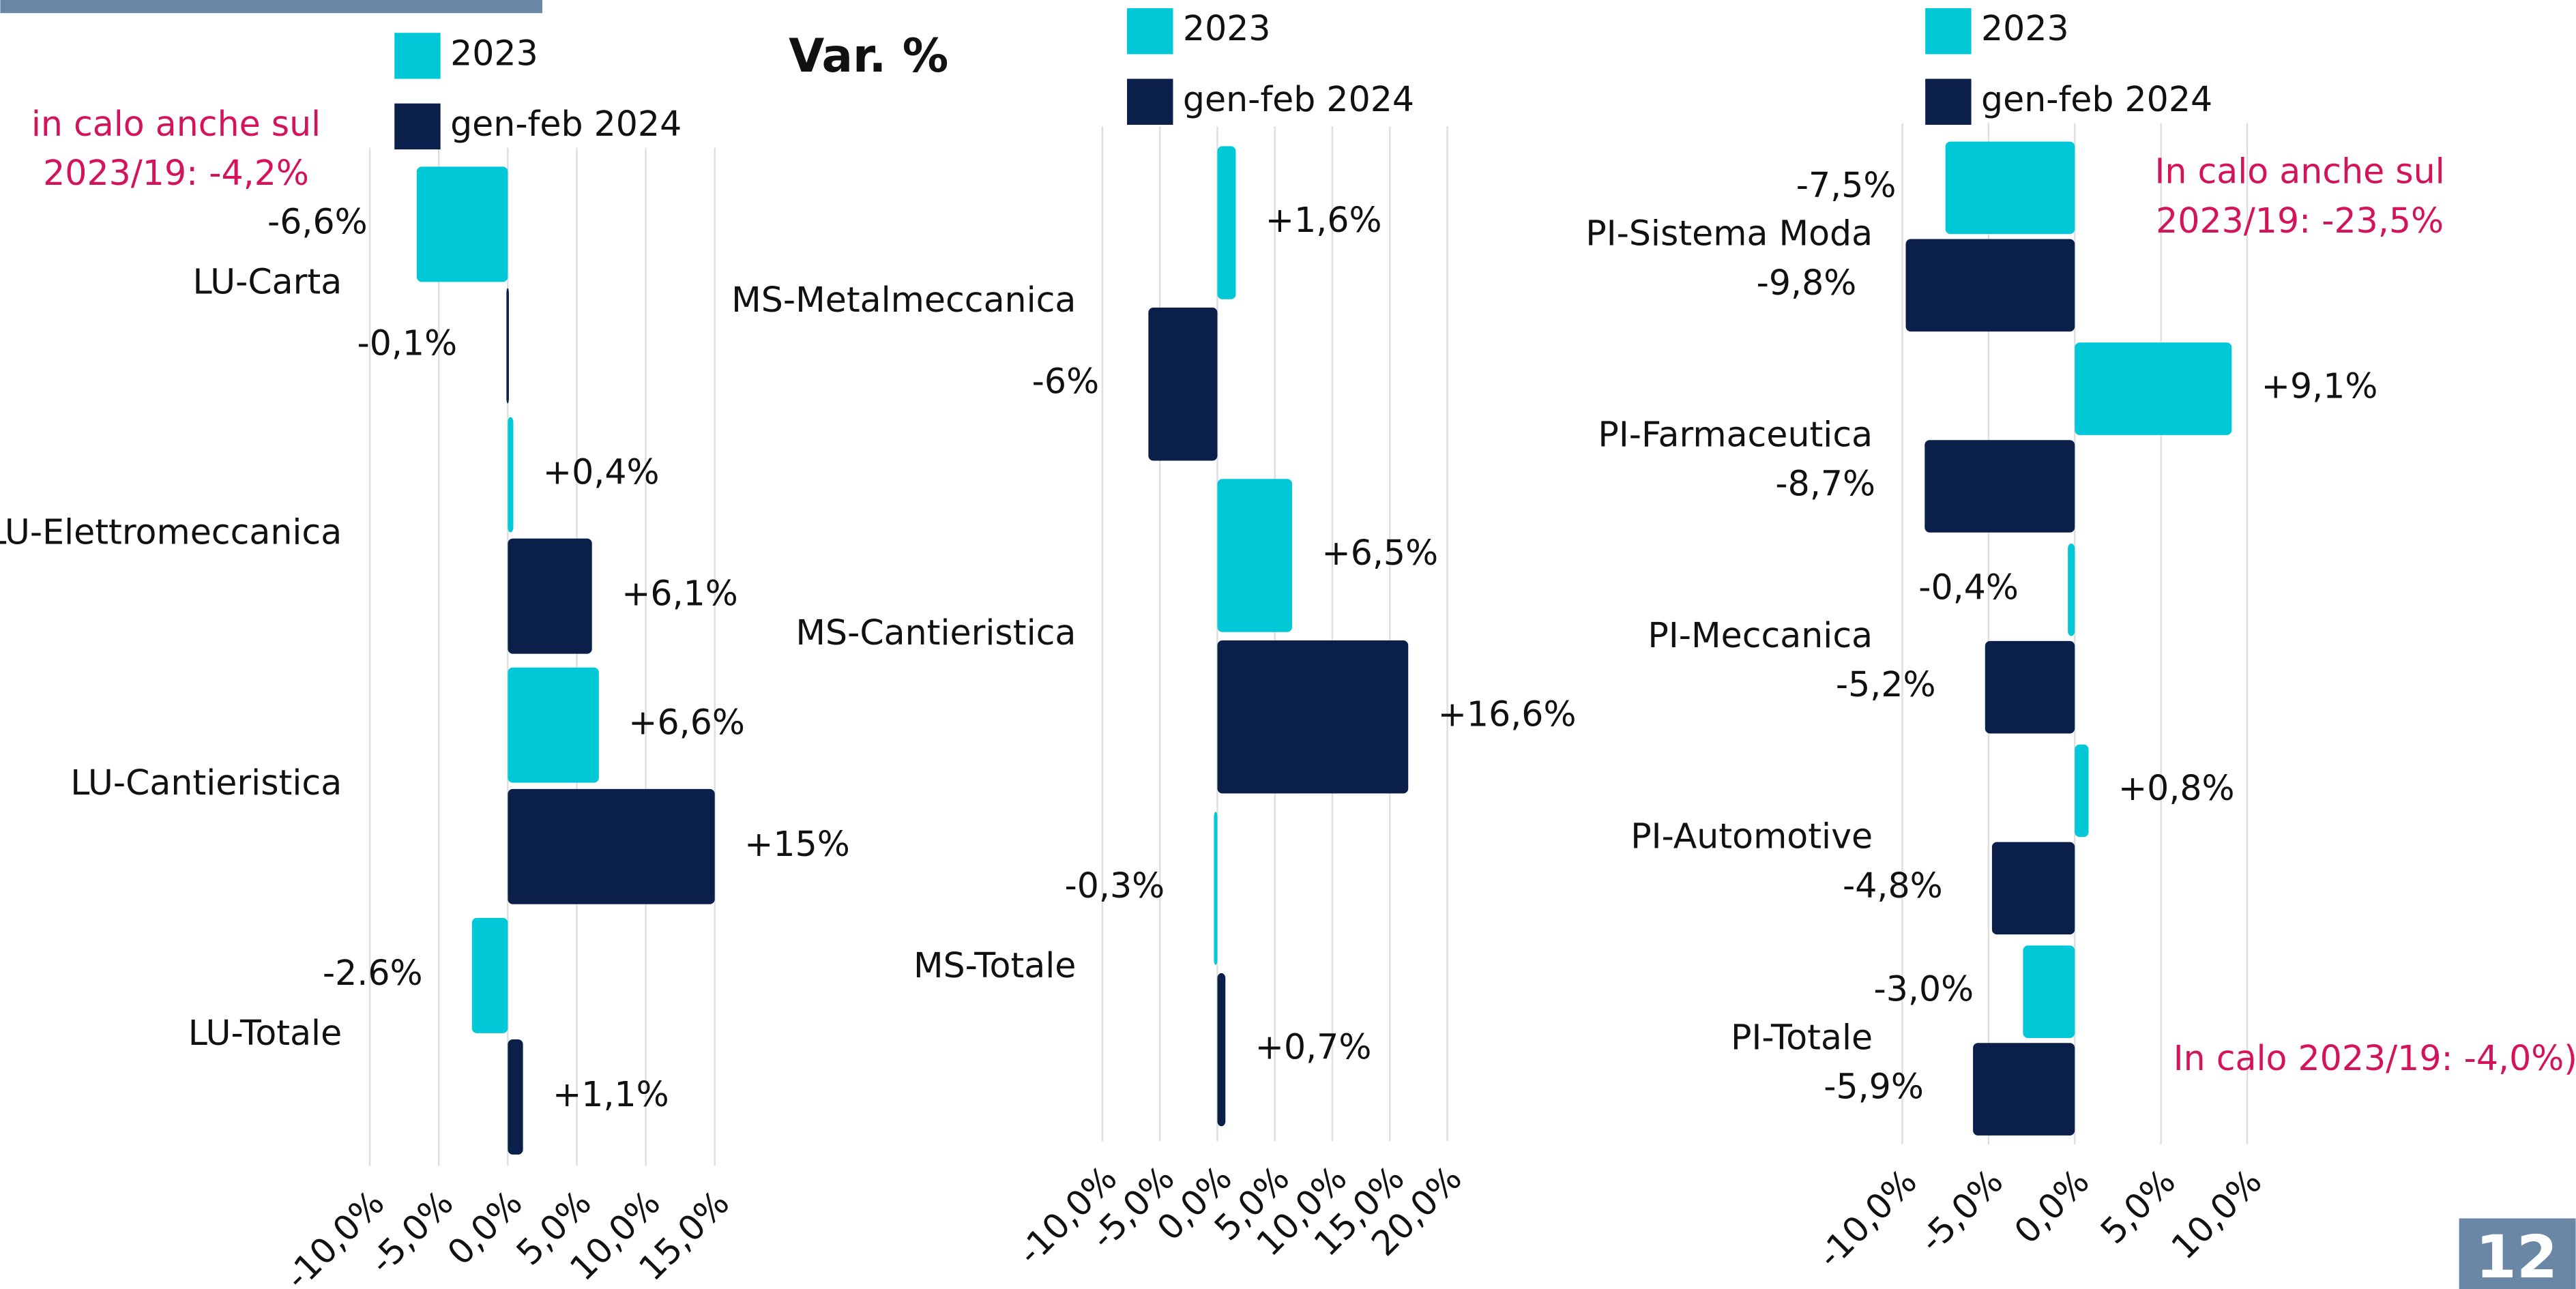 This screenshot has width=2576, height=1289. What do you see at coordinates (373, 973) in the screenshot?
I see `value-label: -2.6%` at bounding box center [373, 973].